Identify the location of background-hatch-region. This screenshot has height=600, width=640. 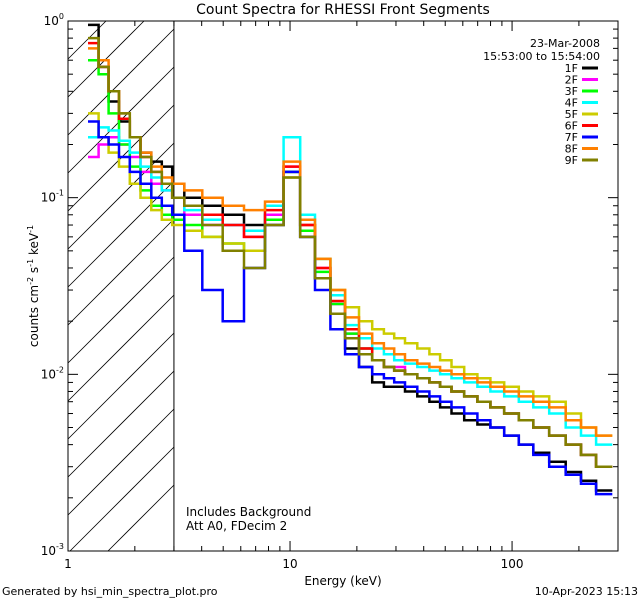
(121, 286).